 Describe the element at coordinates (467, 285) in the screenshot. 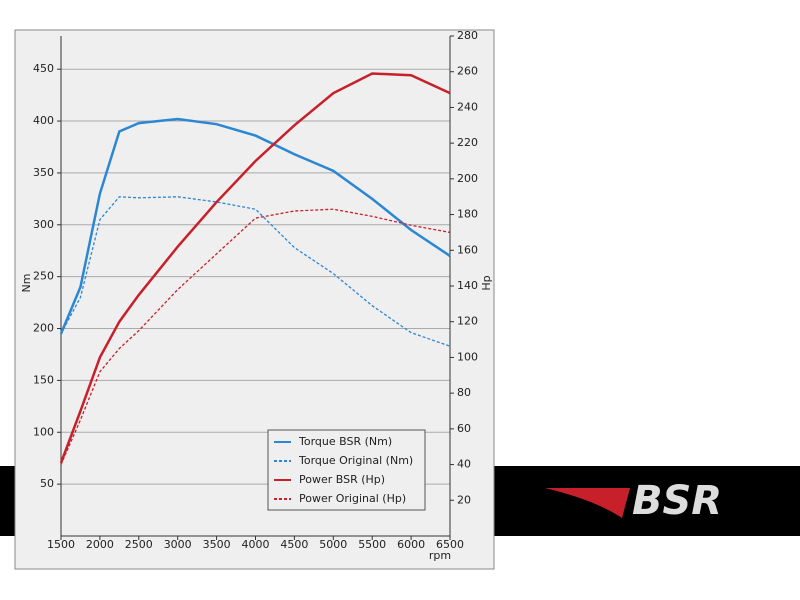

I see `y2-tick-label: 140` at that location.